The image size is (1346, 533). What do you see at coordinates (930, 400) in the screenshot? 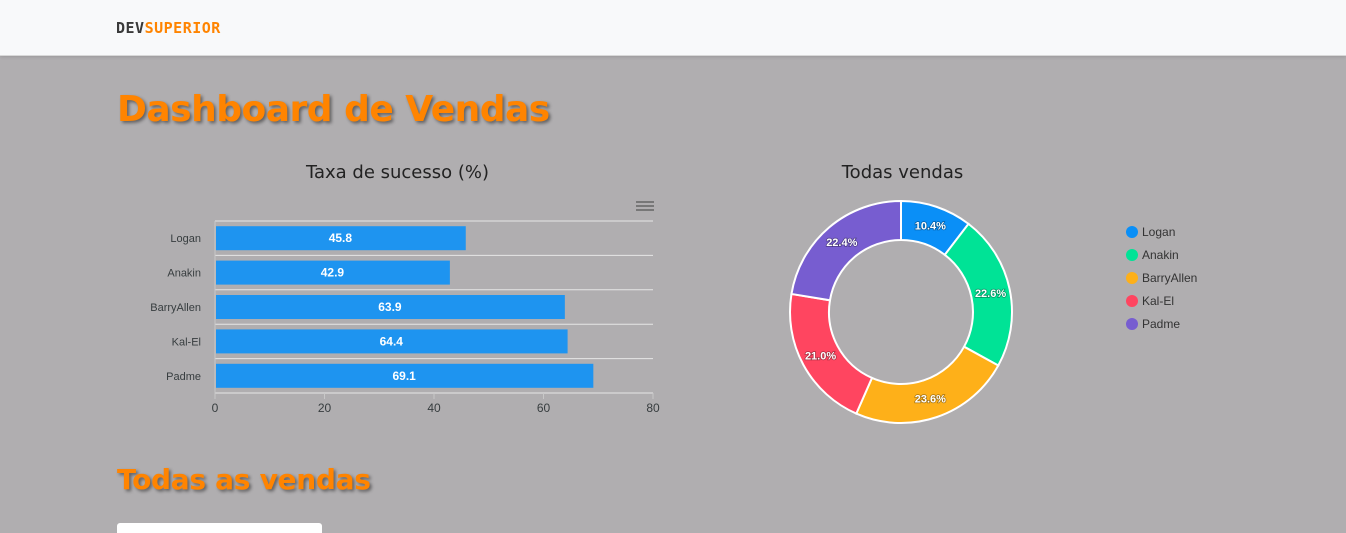
I see `donut-slice-label: 23.6%` at bounding box center [930, 400].